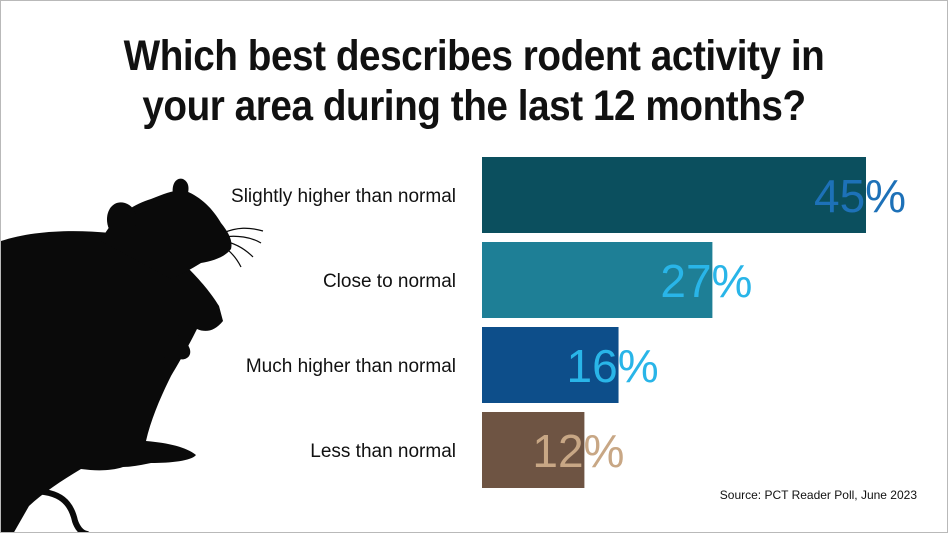 The image size is (948, 533). Describe the element at coordinates (613, 366) in the screenshot. I see `value-label-3: 16%` at that location.